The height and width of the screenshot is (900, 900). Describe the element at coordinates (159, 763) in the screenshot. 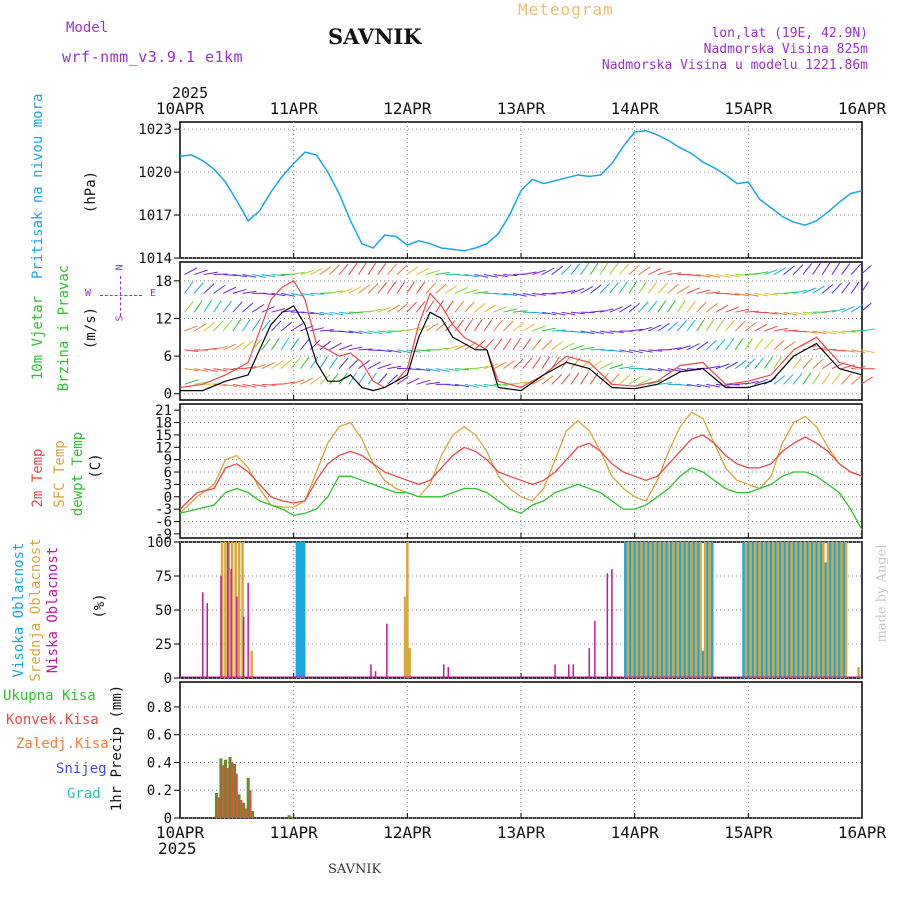

I see `precip-ytick-label: 0.4` at that location.